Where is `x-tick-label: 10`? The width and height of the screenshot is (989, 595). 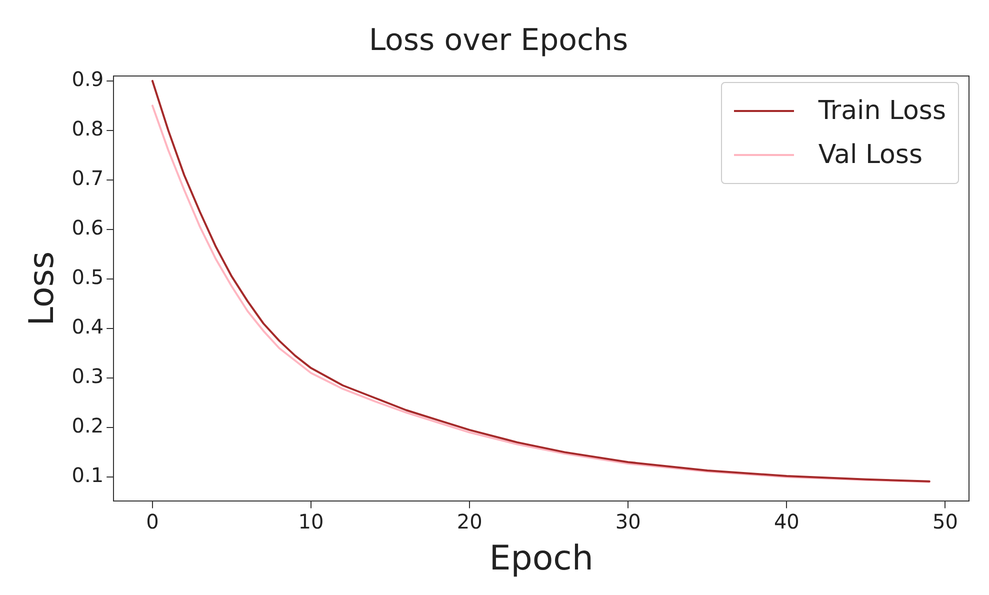
x-tick-label: 10 is located at coordinates (311, 521).